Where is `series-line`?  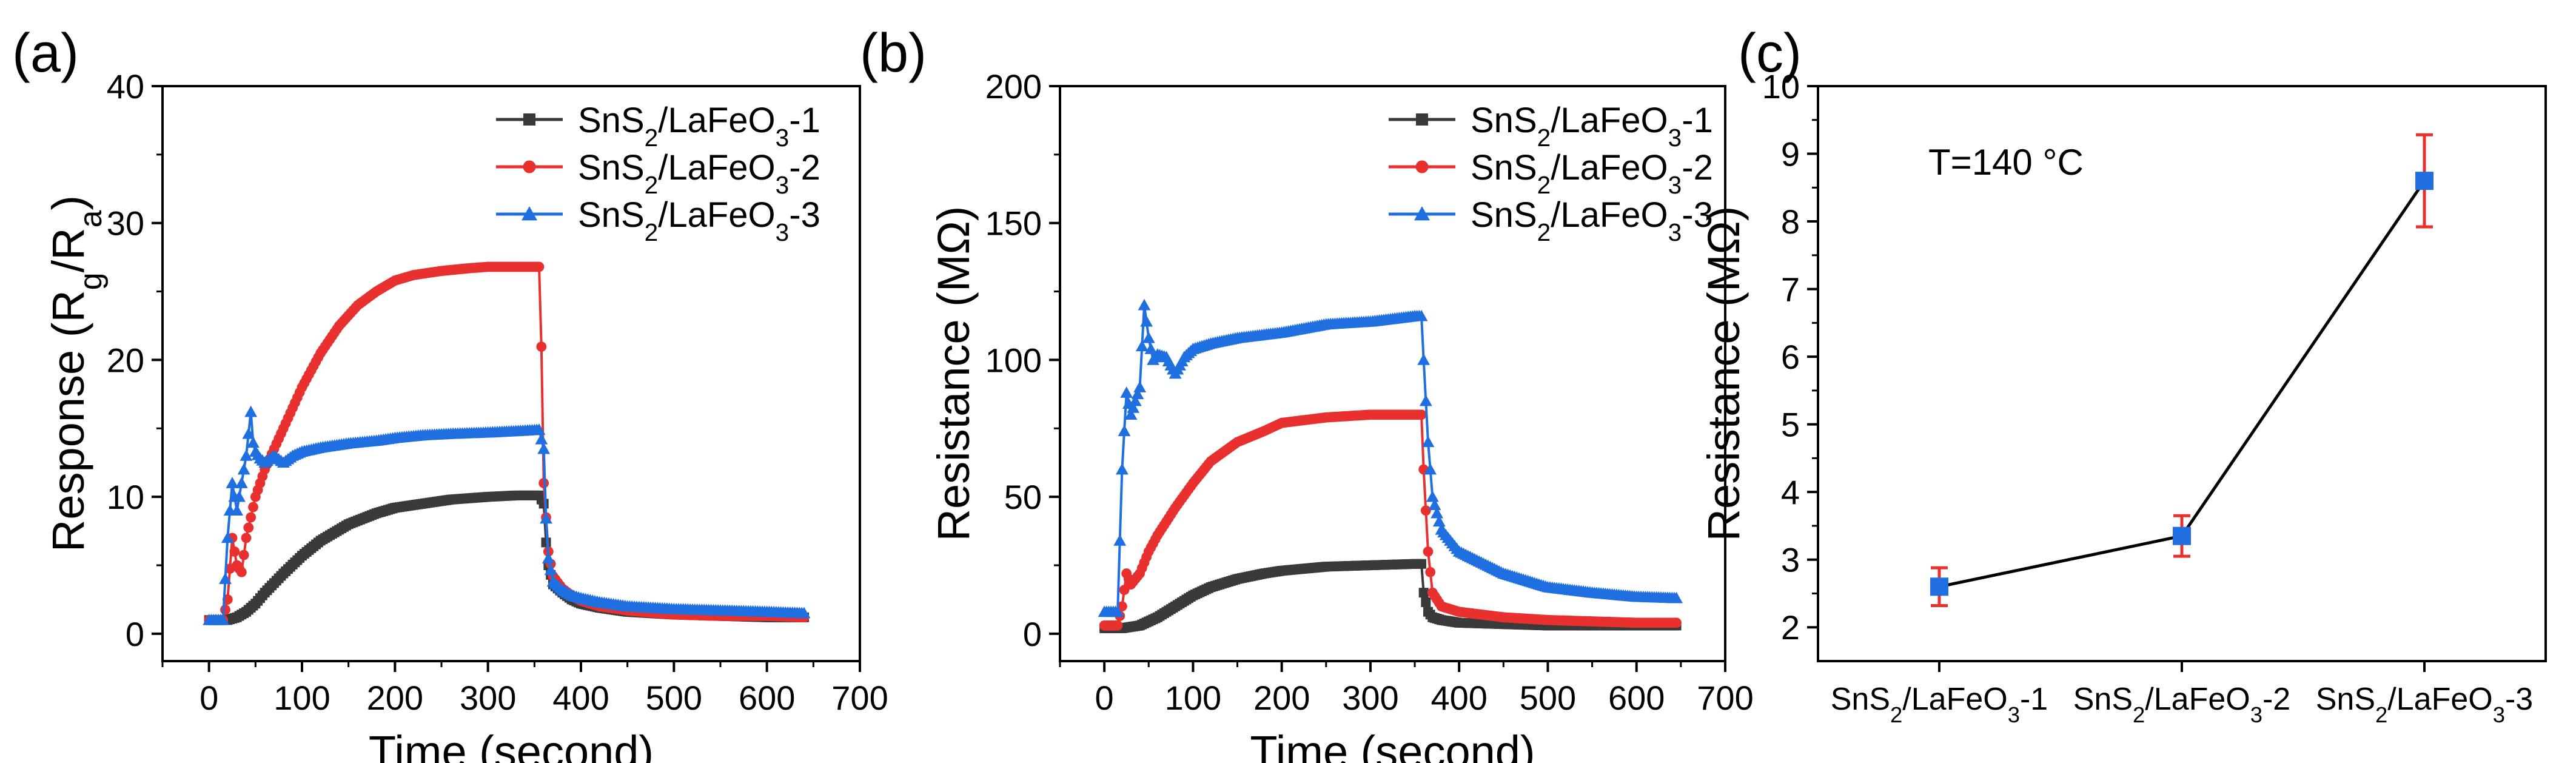 series-line is located at coordinates (507, 516).